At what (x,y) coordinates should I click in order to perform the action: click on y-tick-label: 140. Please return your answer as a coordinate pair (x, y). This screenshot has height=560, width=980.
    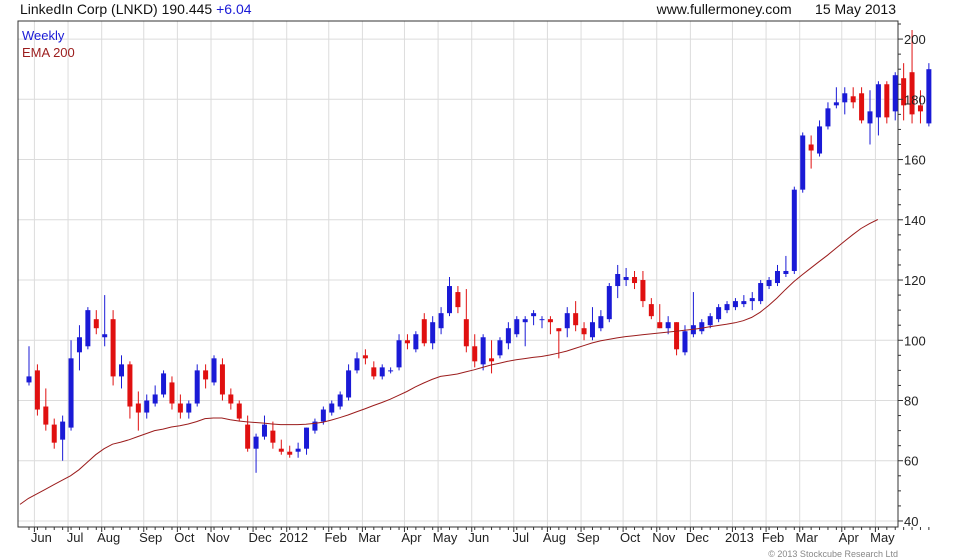
    Looking at the image, I should click on (915, 220).